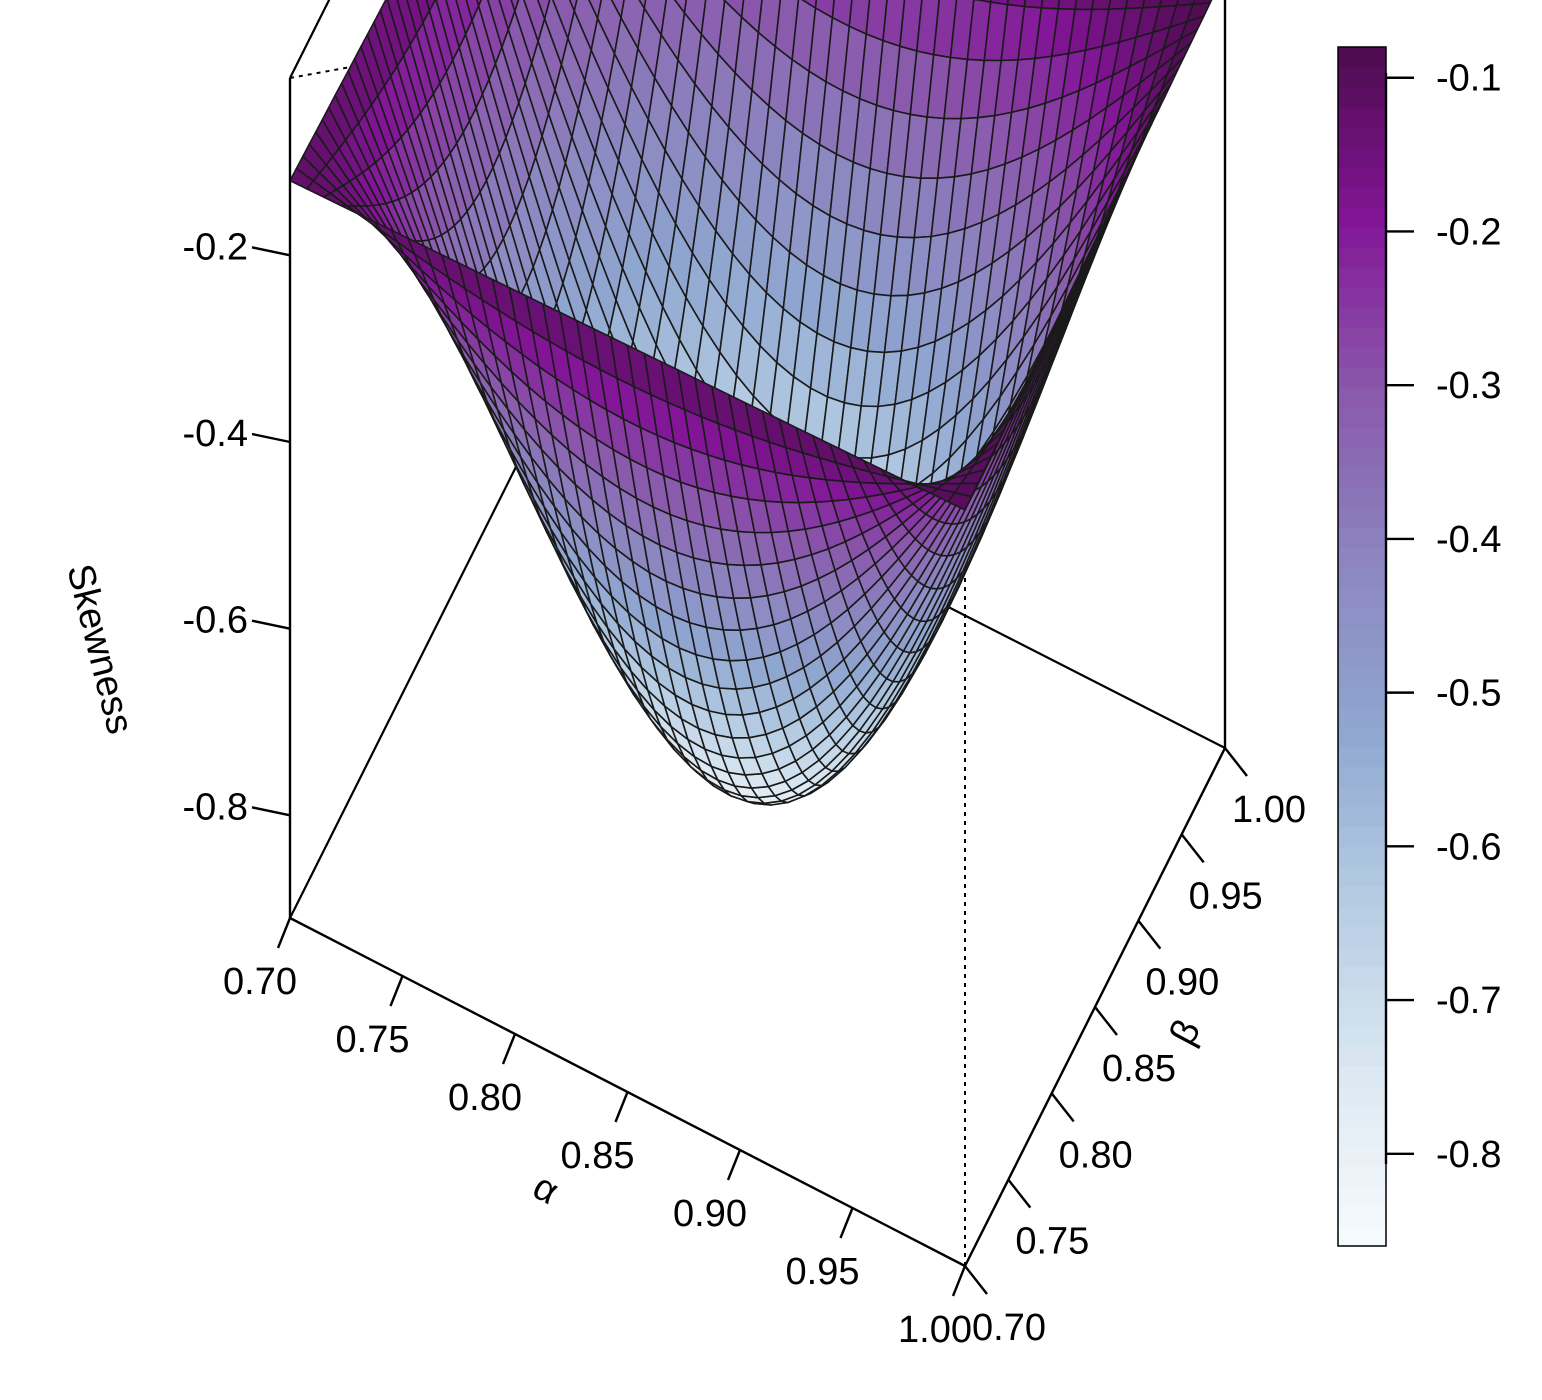  What do you see at coordinates (1468, 386) in the screenshot?
I see `colorbar-tick-label: -0.3` at bounding box center [1468, 386].